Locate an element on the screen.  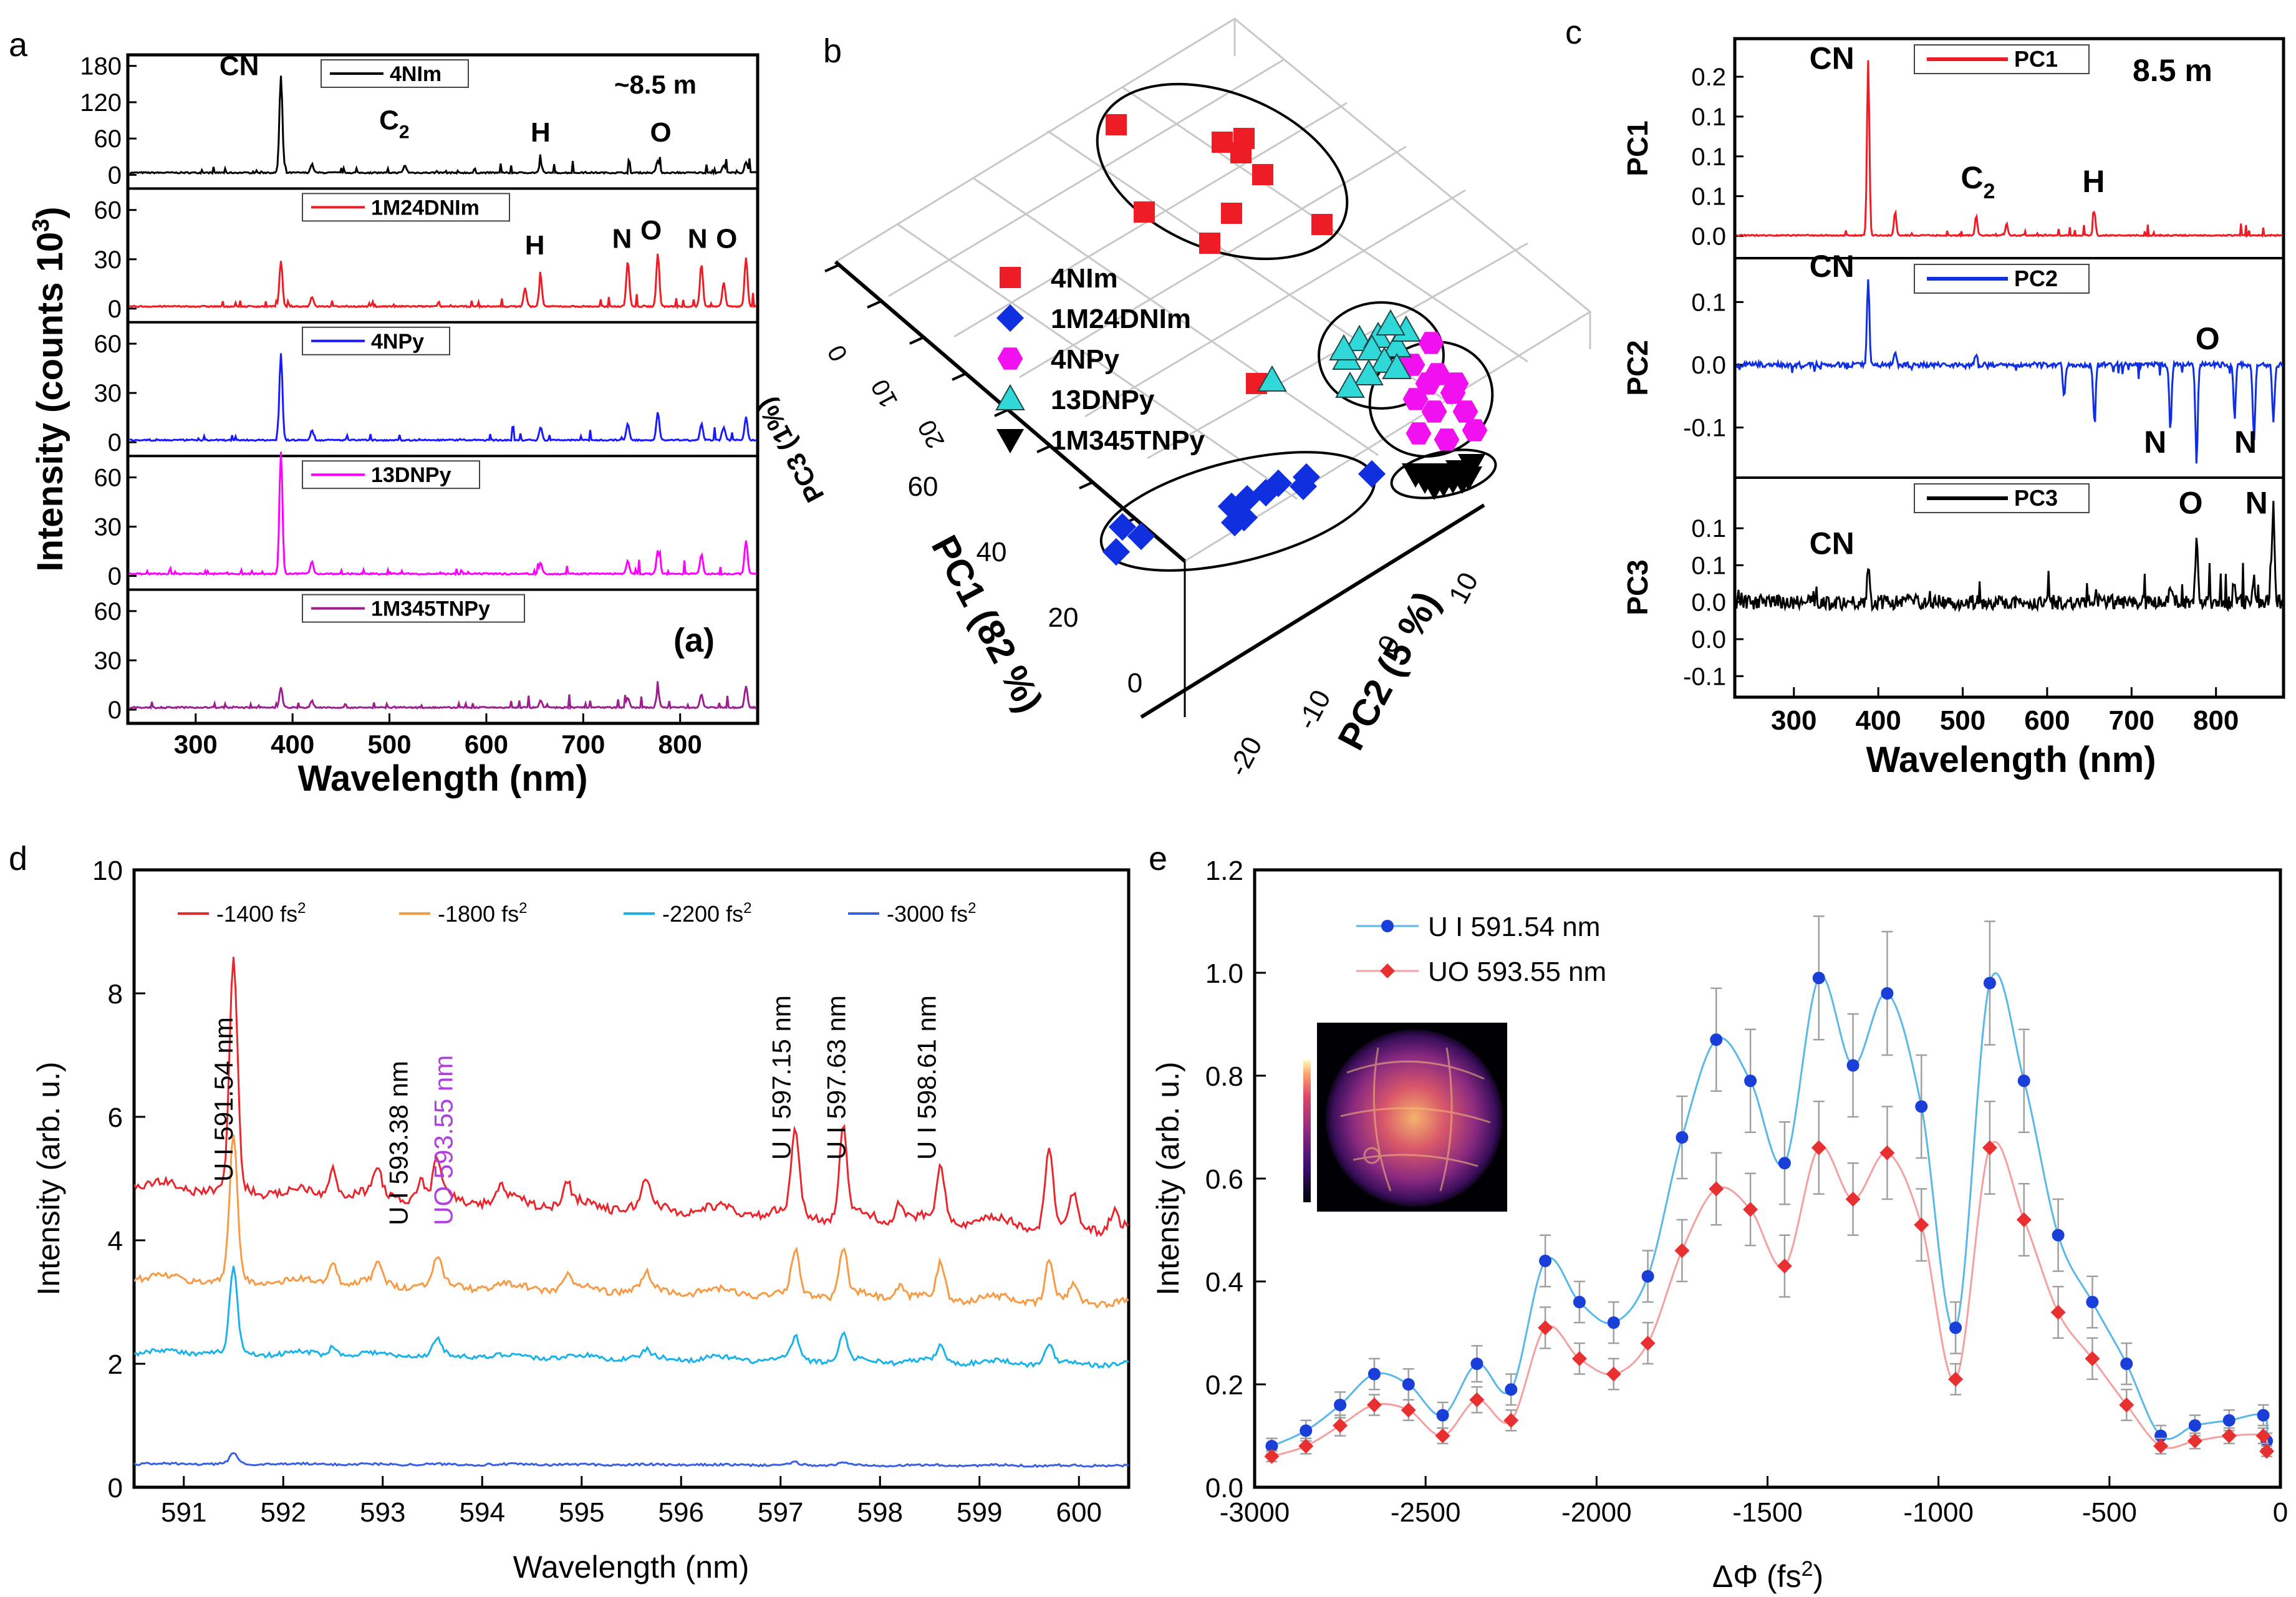
panel-c-xtick-label: 700 is located at coordinates (2132, 721).